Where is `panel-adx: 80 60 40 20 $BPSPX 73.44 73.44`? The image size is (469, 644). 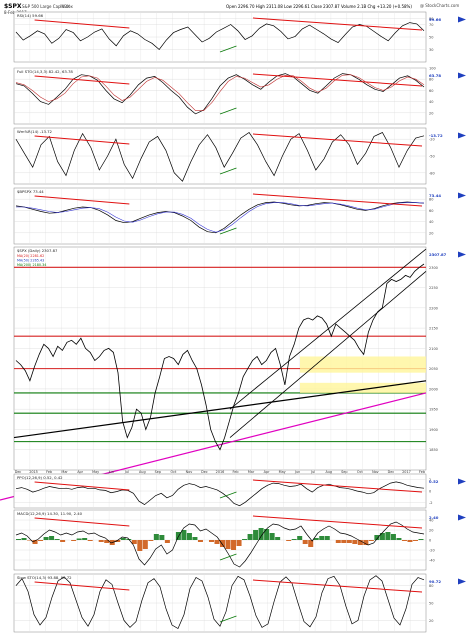
panel-adx: 80 60 40 20 $BPSPX 73.44 73.44 is located at coordinates (239, 216).